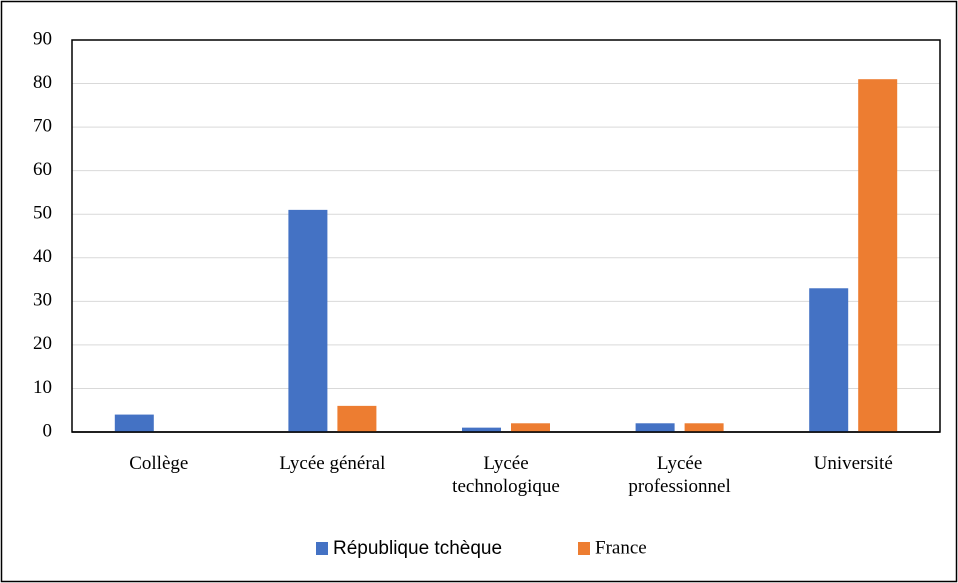  What do you see at coordinates (506, 475) in the screenshot?
I see `x-tick-label: Lycée technologique` at bounding box center [506, 475].